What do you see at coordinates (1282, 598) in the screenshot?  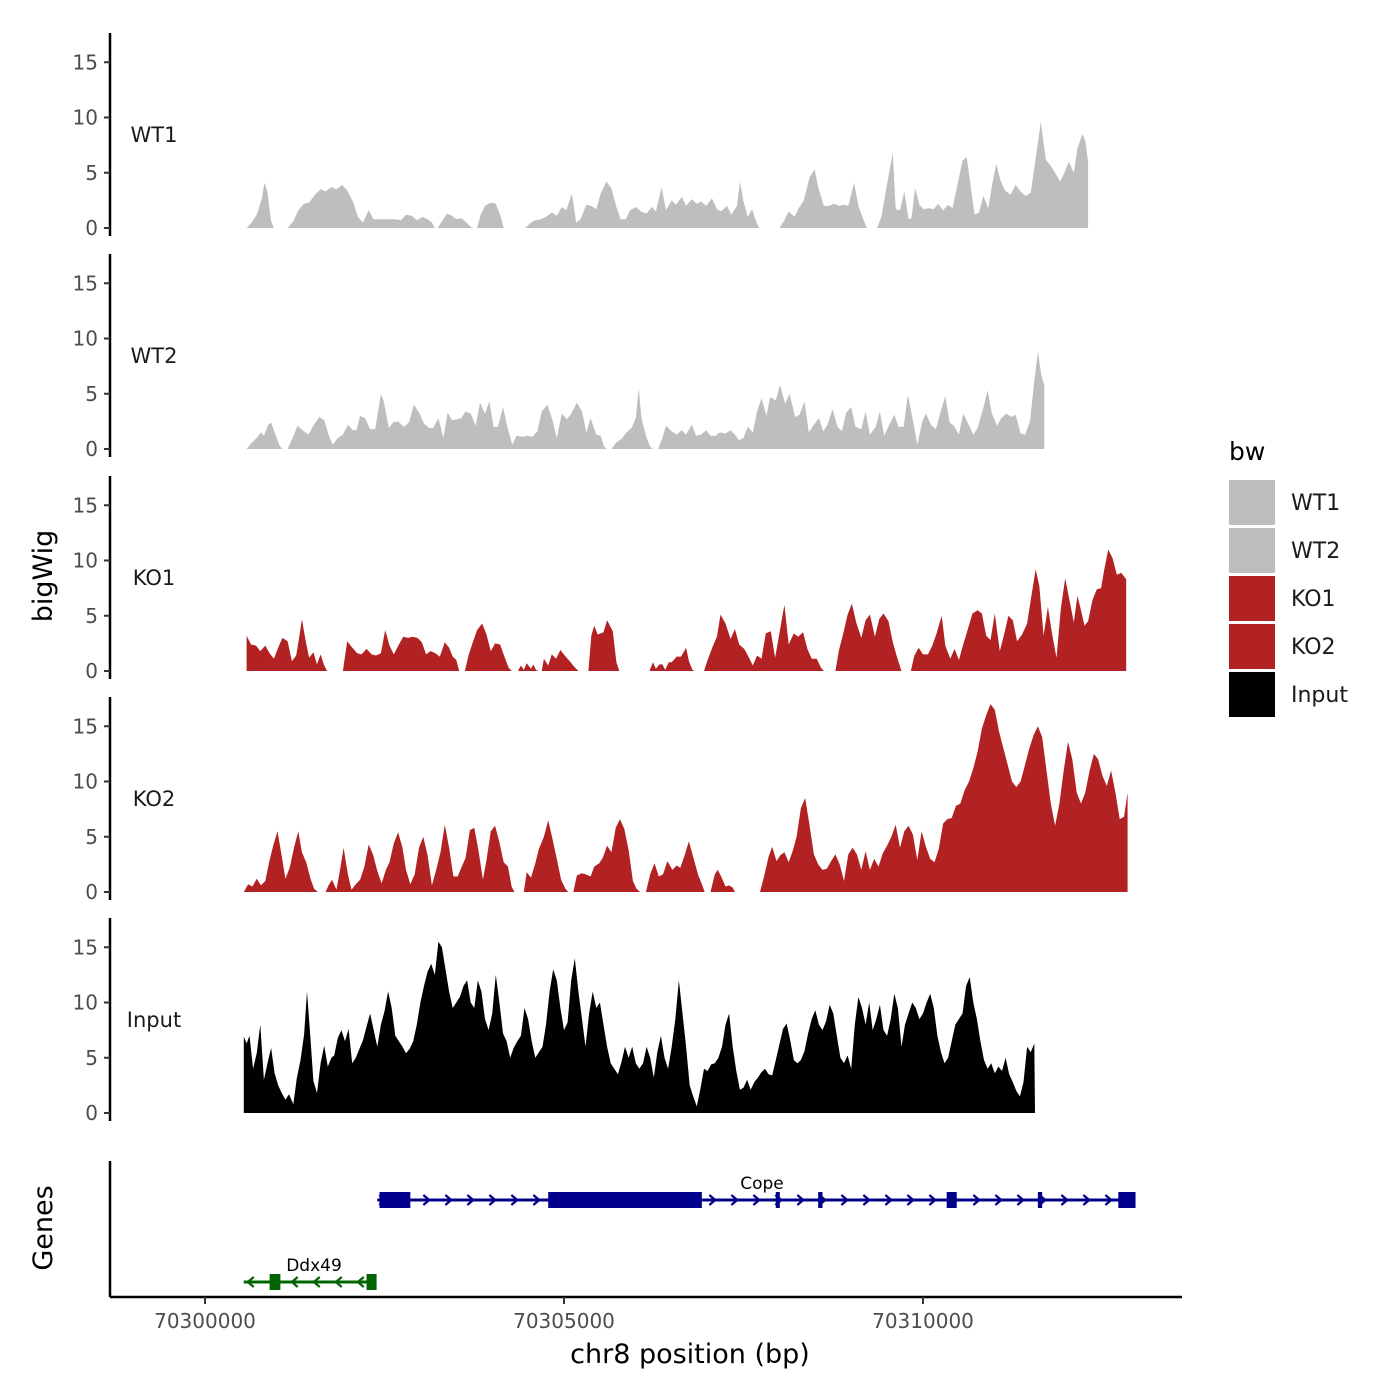 I see `legend-item-ko1: KO1` at bounding box center [1282, 598].